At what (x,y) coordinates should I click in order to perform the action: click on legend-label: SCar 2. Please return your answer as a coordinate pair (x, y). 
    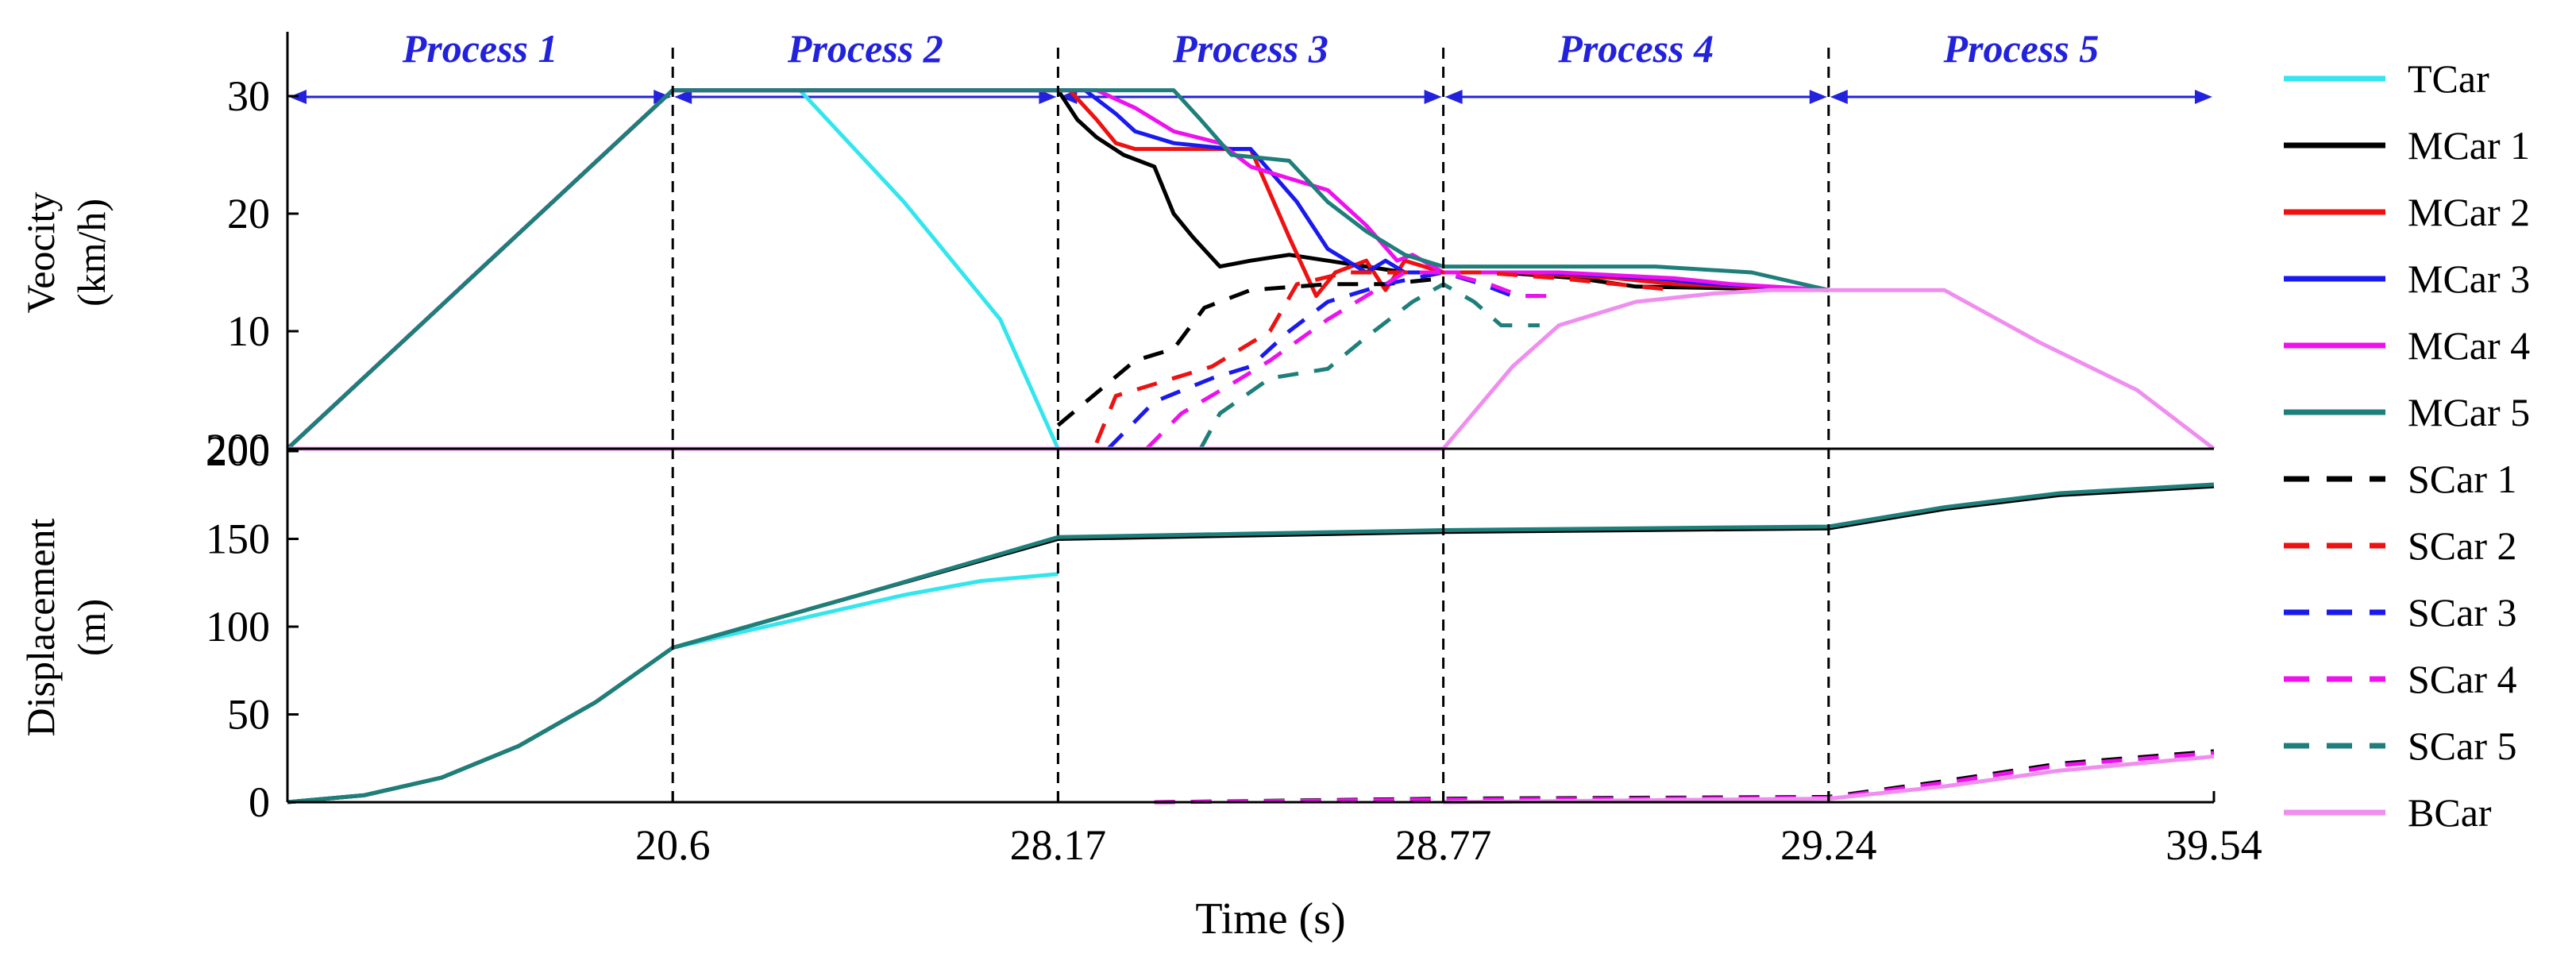
    Looking at the image, I should click on (2462, 545).